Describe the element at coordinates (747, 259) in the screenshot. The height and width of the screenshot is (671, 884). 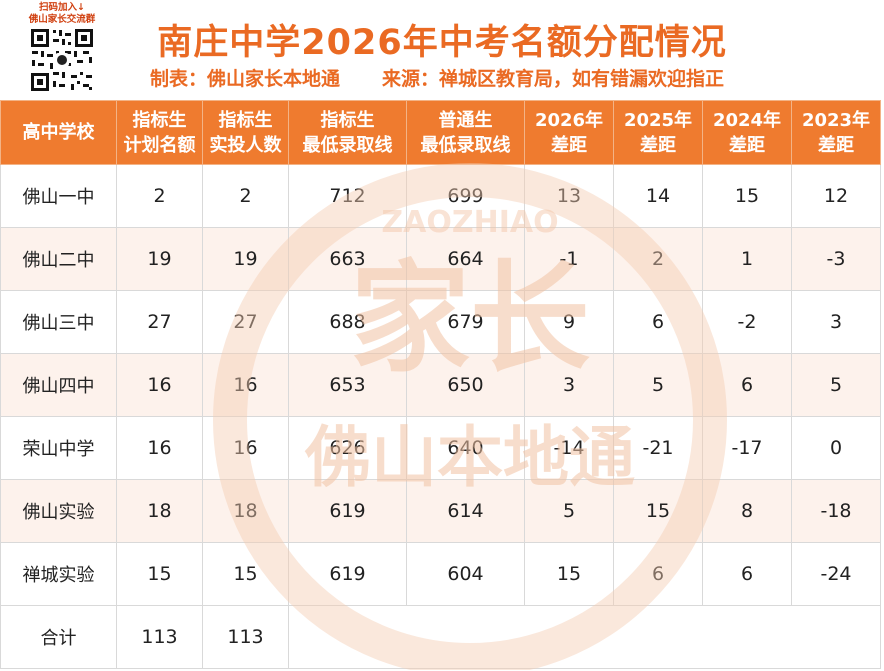
I see `value-cell: 1` at that location.